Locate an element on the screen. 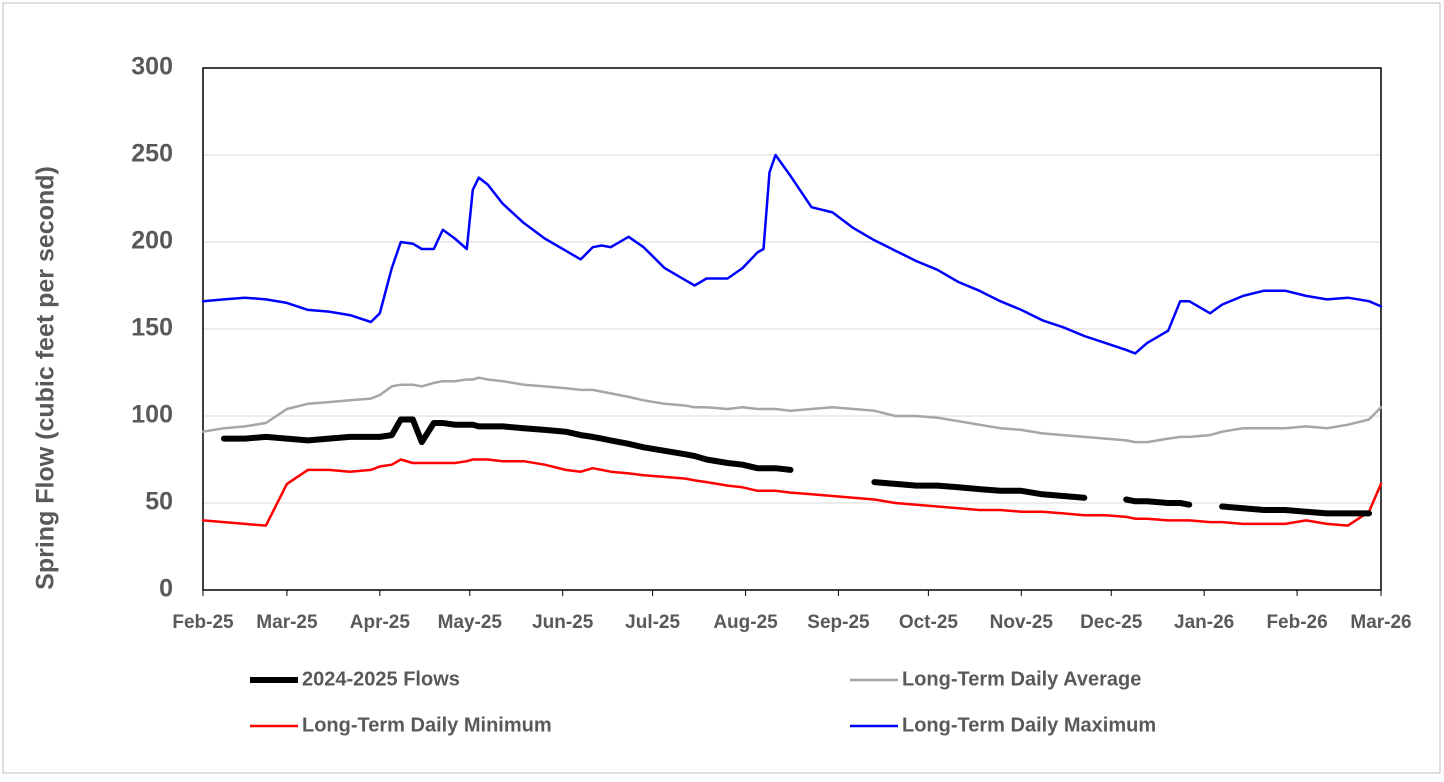  y-tick-label: 300 is located at coordinates (152, 67).